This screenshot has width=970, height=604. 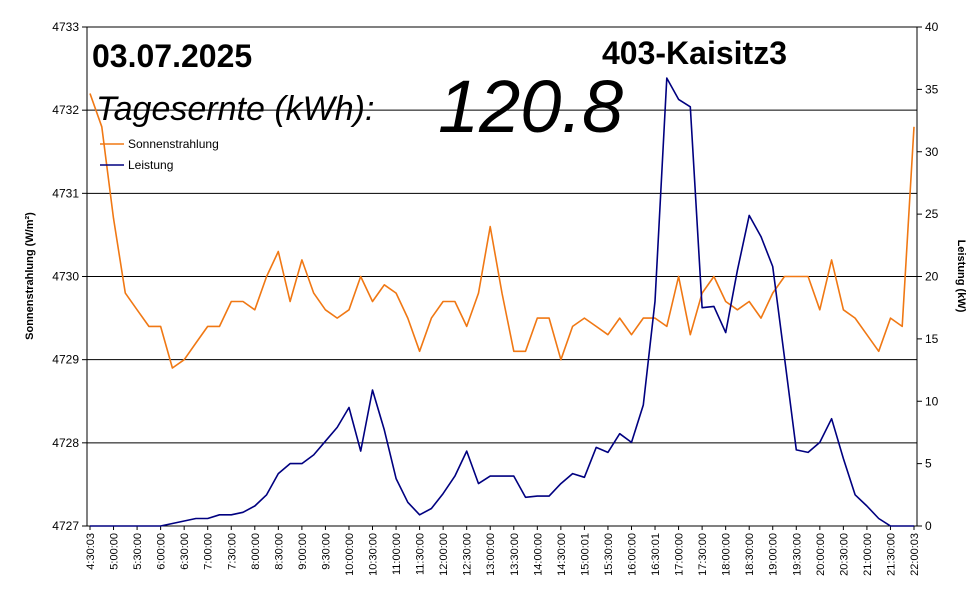 I want to click on x-tick-label: 17:00:00, so click(x=680, y=554).